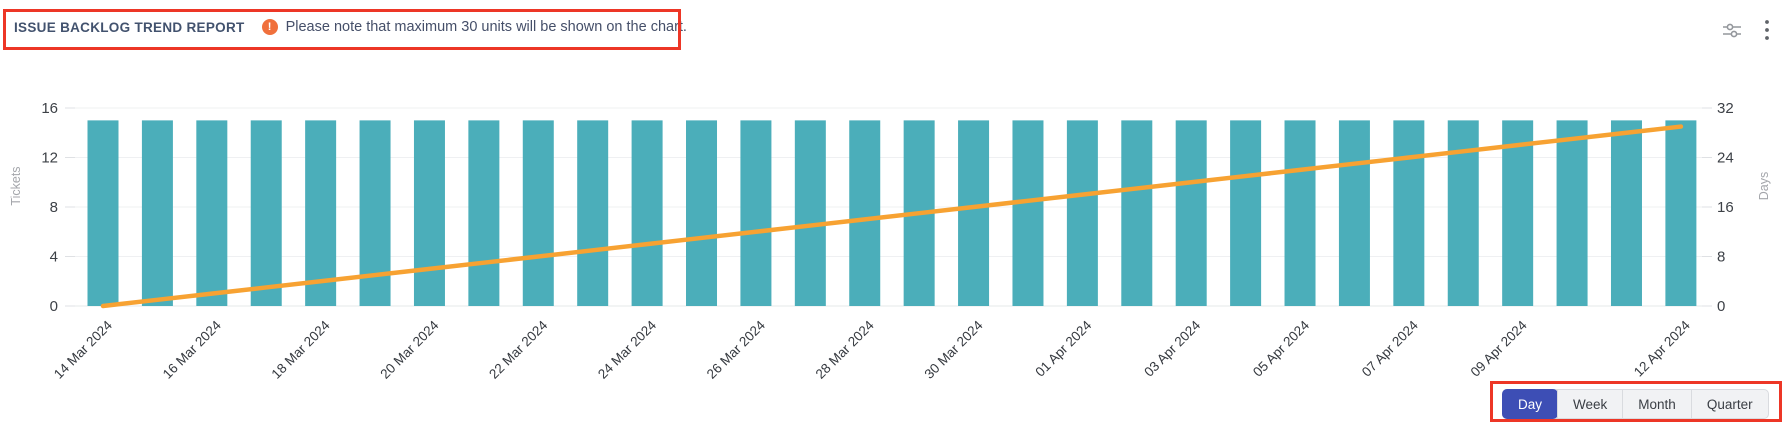 Image resolution: width=1788 pixels, height=427 pixels. I want to click on left-axis-tick-label: 8, so click(54, 207).